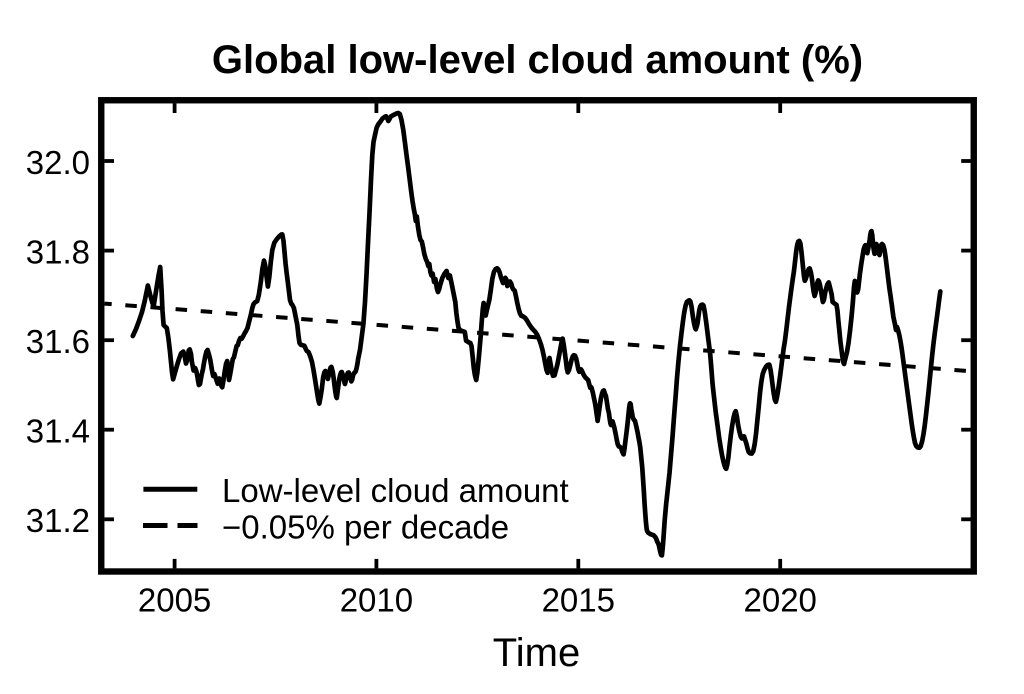  Describe the element at coordinates (779, 600) in the screenshot. I see `svg-text: 2020` at that location.